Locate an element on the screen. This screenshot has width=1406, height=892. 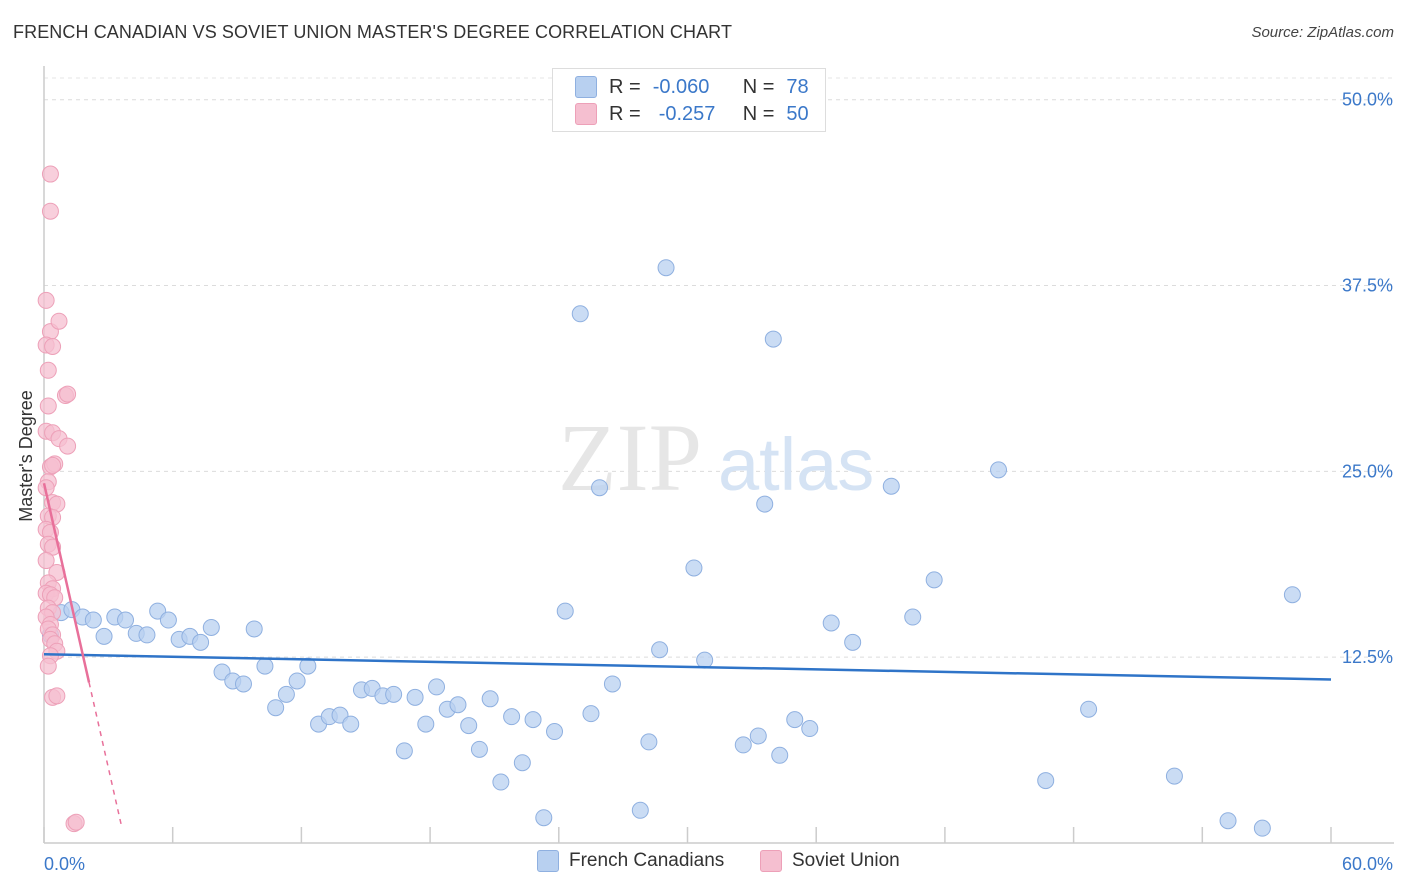
x-tick-label: 0.0% is located at coordinates (64, 864).